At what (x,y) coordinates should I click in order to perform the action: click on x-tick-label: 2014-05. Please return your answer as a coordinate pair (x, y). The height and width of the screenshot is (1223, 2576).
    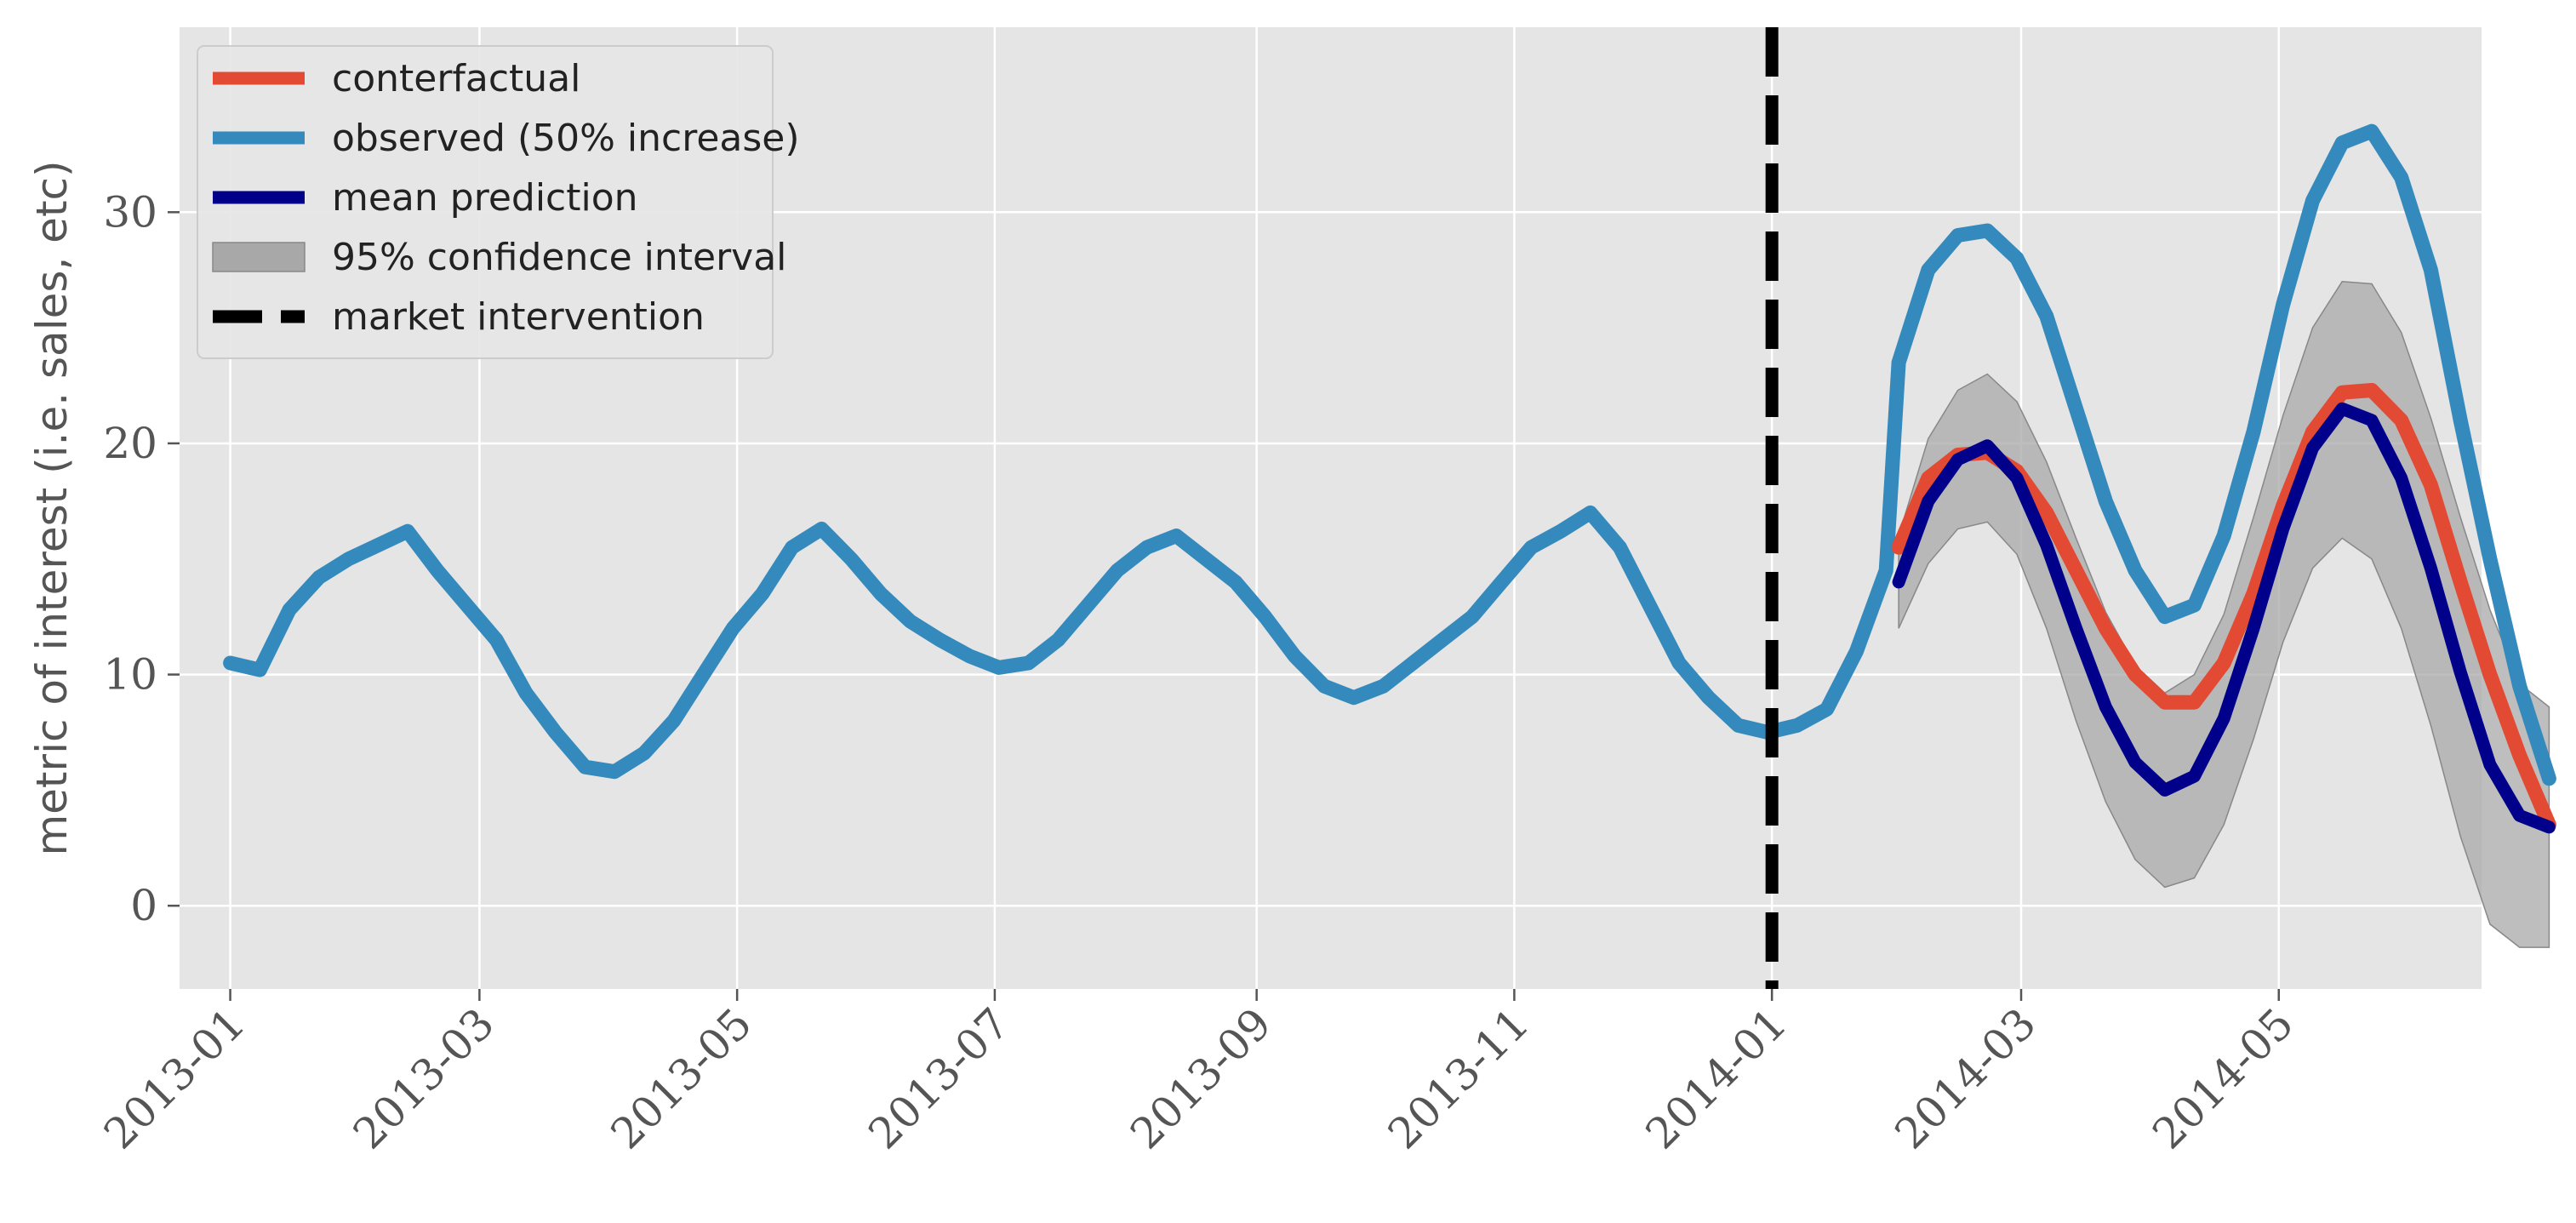
    Looking at the image, I should click on (2223, 1078).